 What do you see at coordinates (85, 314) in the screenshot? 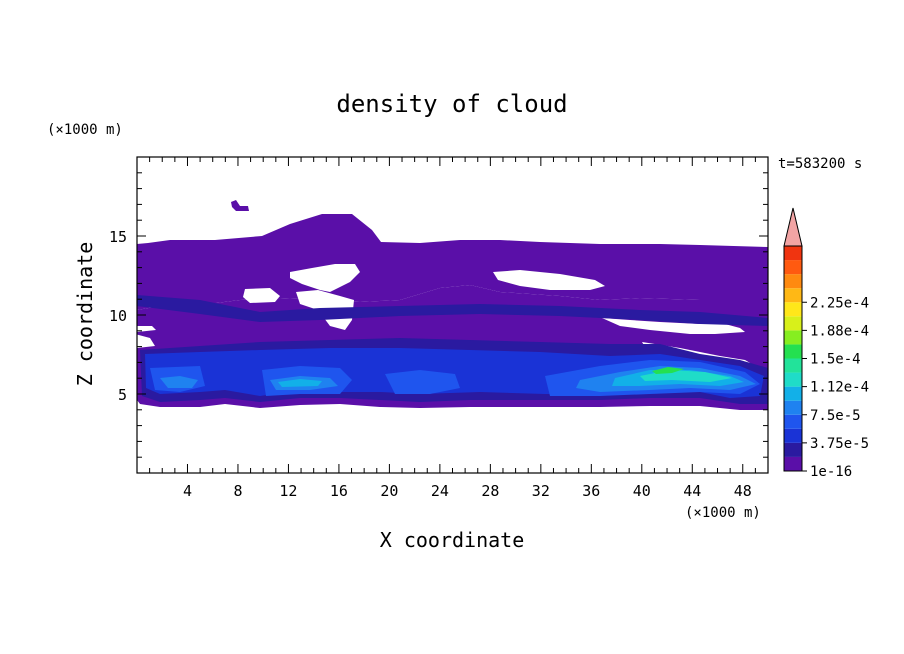
I see `y-axis-title: Z coordinate` at bounding box center [85, 314].